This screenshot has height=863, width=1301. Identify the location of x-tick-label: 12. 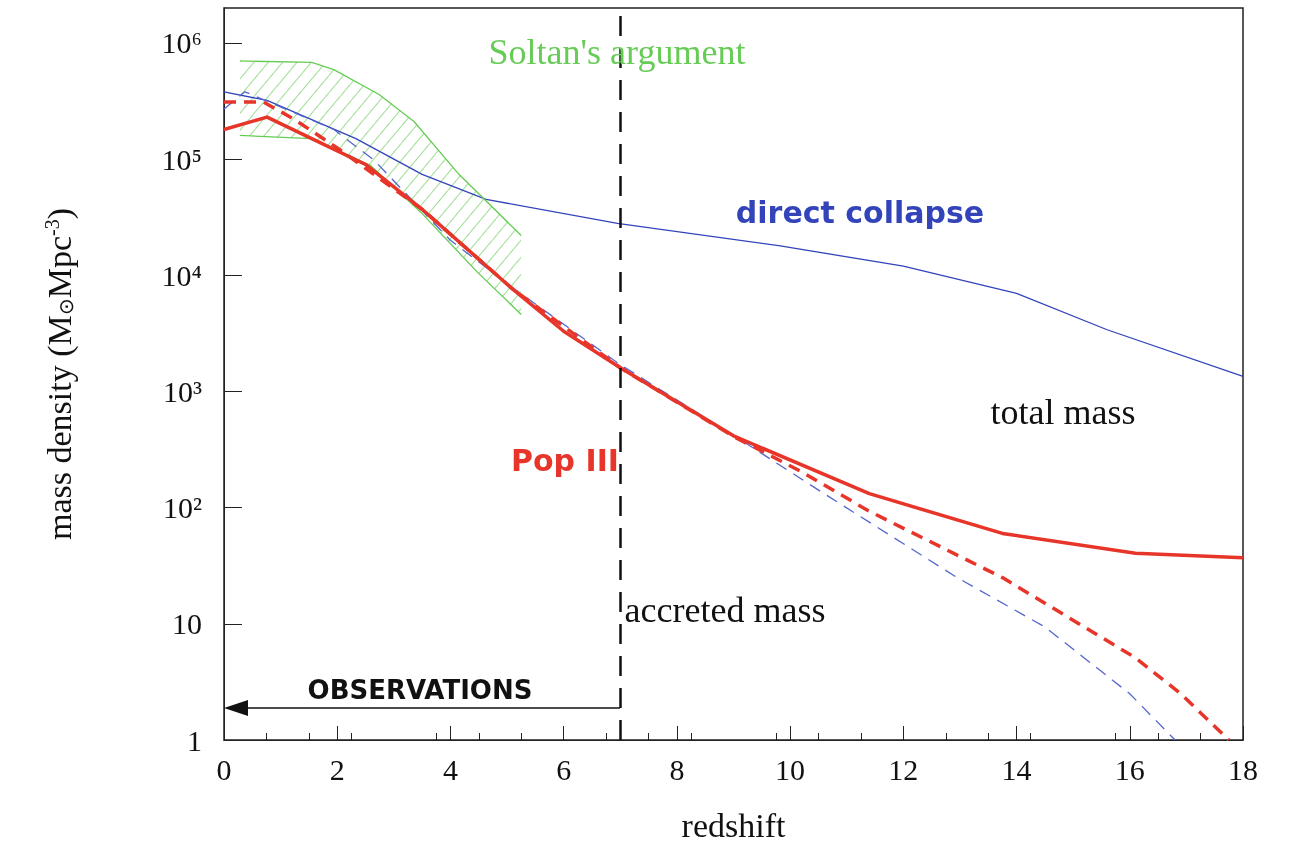
(903, 769).